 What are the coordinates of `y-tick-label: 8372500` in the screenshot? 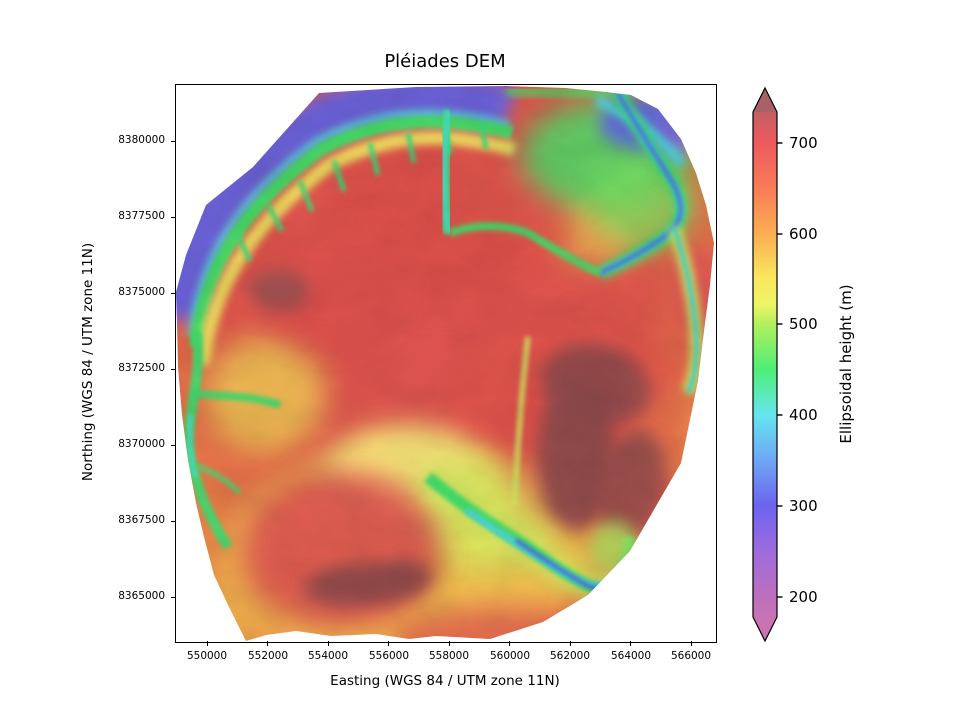 It's located at (141, 368).